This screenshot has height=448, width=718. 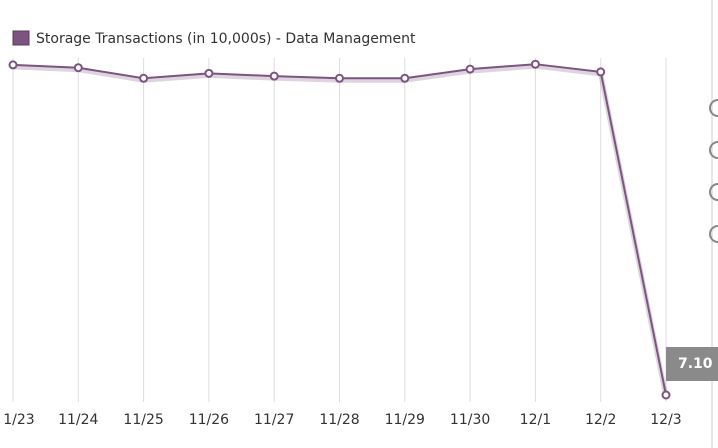 I want to click on data-label: 7.10, so click(x=695, y=364).